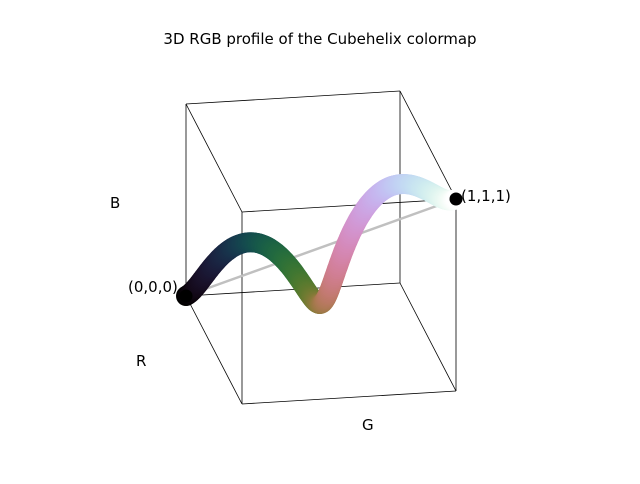 This screenshot has width=640, height=484. What do you see at coordinates (456, 199) in the screenshot?
I see `unit-corner-marker` at bounding box center [456, 199].